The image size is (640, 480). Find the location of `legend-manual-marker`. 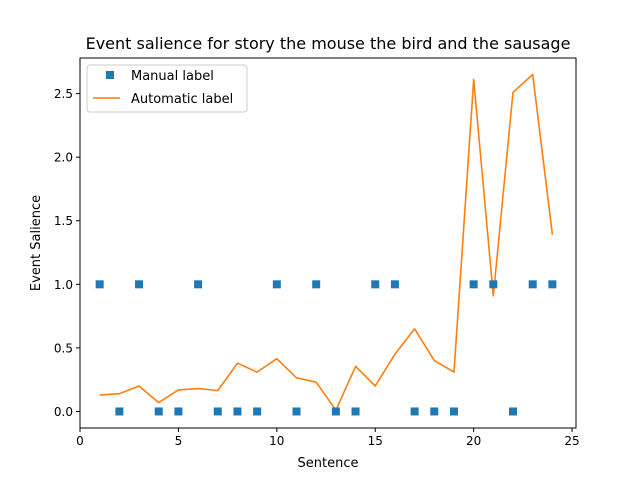

legend-manual-marker is located at coordinates (110, 75).